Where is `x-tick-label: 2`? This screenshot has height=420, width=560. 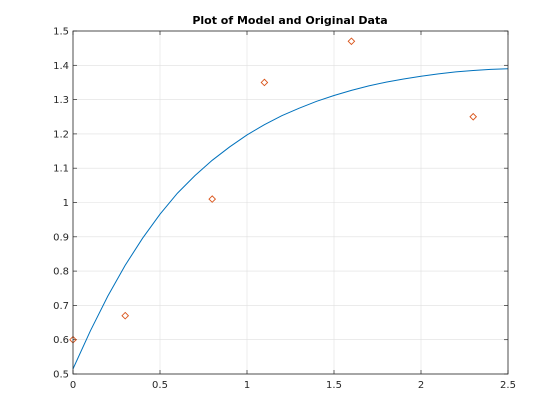 x-tick-label: 2 is located at coordinates (421, 385).